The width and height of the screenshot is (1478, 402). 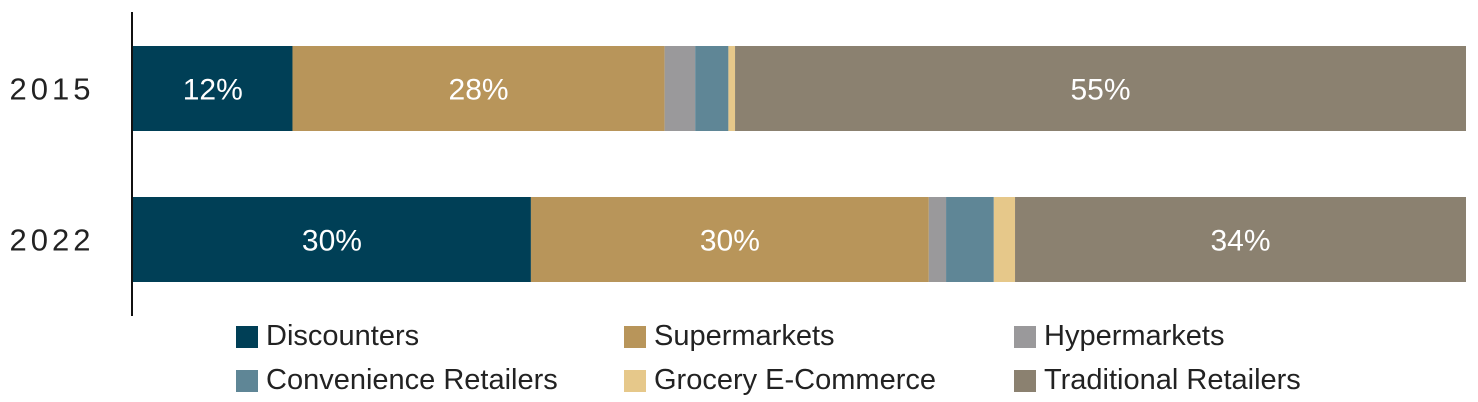 I want to click on bar-segment-convenience-retailers-2015, so click(x=712, y=88).